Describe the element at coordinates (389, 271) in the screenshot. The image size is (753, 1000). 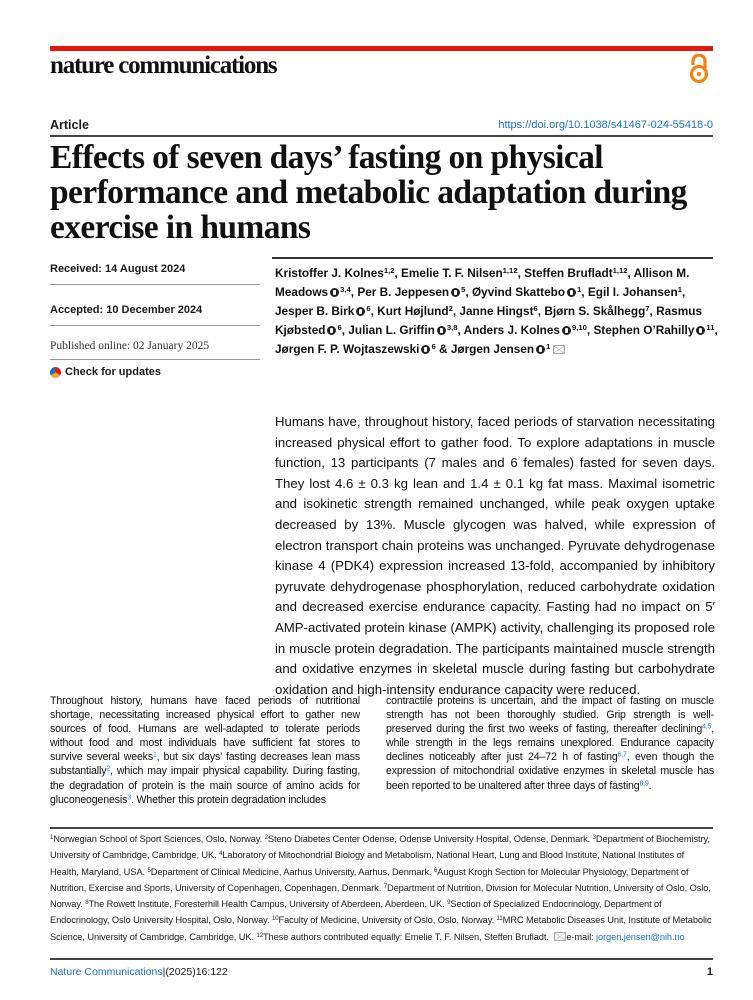
I see `author-affiliation-ref: 1,2` at that location.